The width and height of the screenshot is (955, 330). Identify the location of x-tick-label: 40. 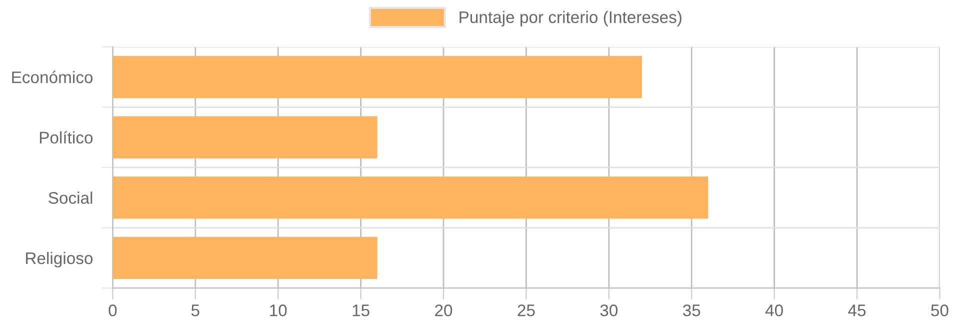
(774, 310).